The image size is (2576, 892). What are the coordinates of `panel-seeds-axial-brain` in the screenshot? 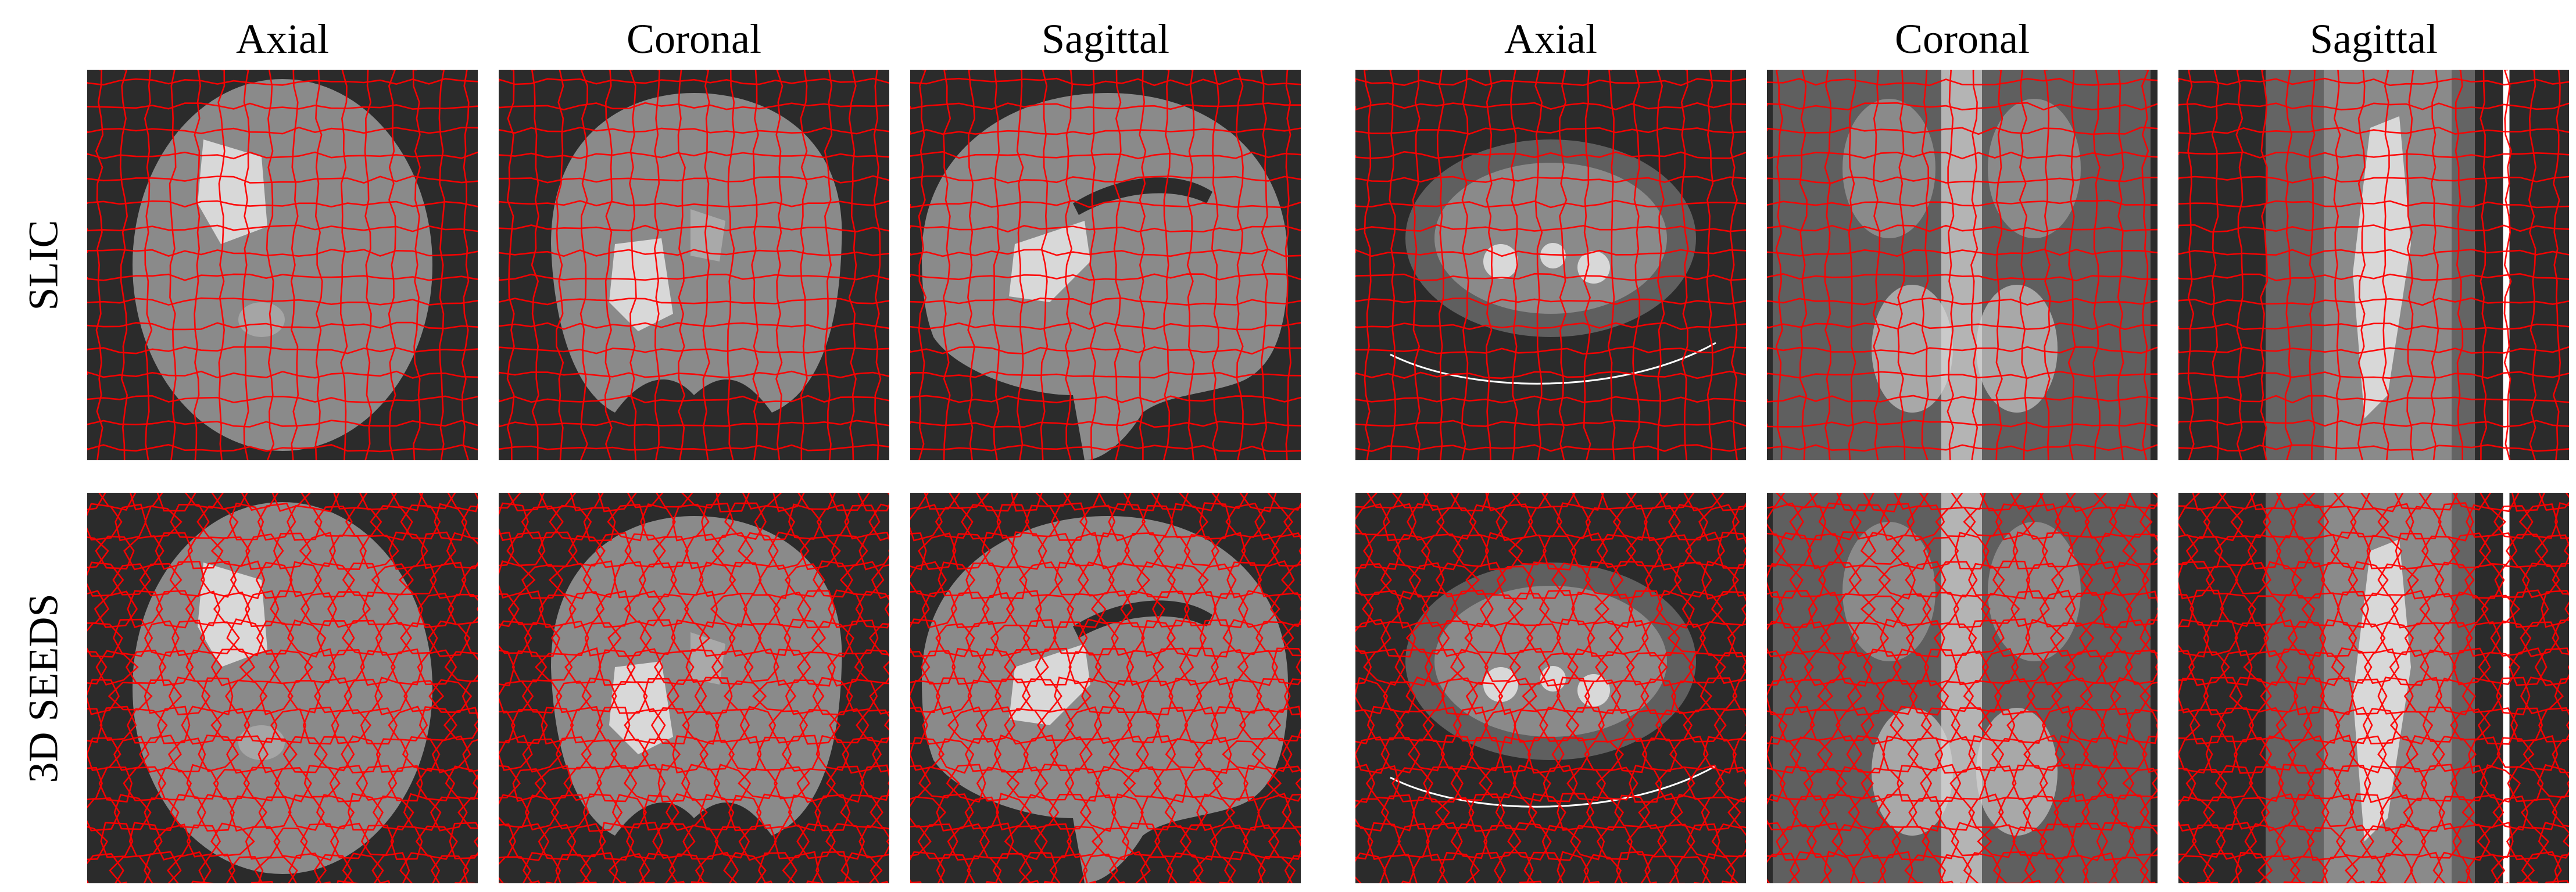 It's located at (283, 688).